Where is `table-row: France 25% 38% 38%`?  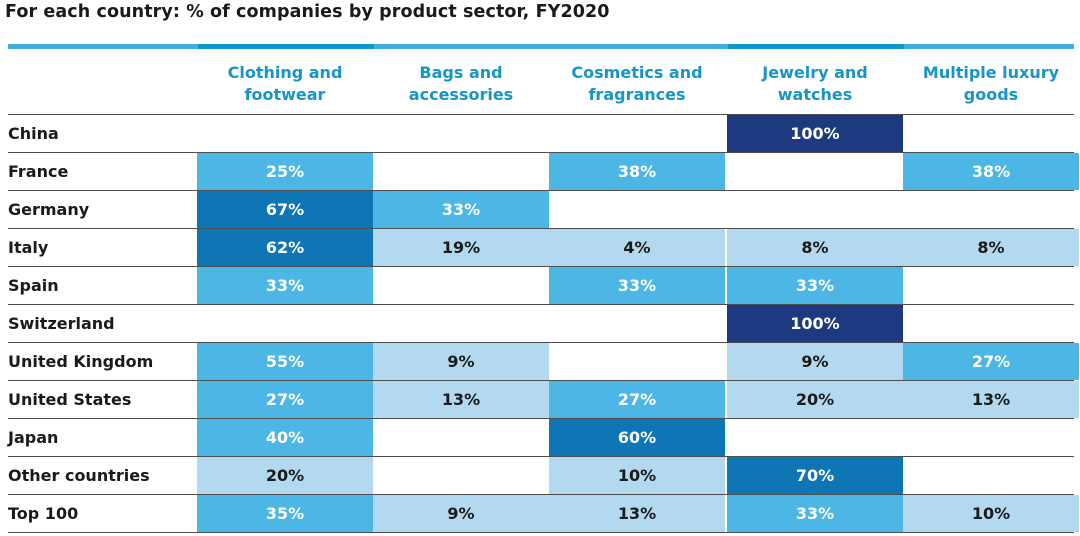 table-row: France 25% 38% 38% is located at coordinates (543, 171).